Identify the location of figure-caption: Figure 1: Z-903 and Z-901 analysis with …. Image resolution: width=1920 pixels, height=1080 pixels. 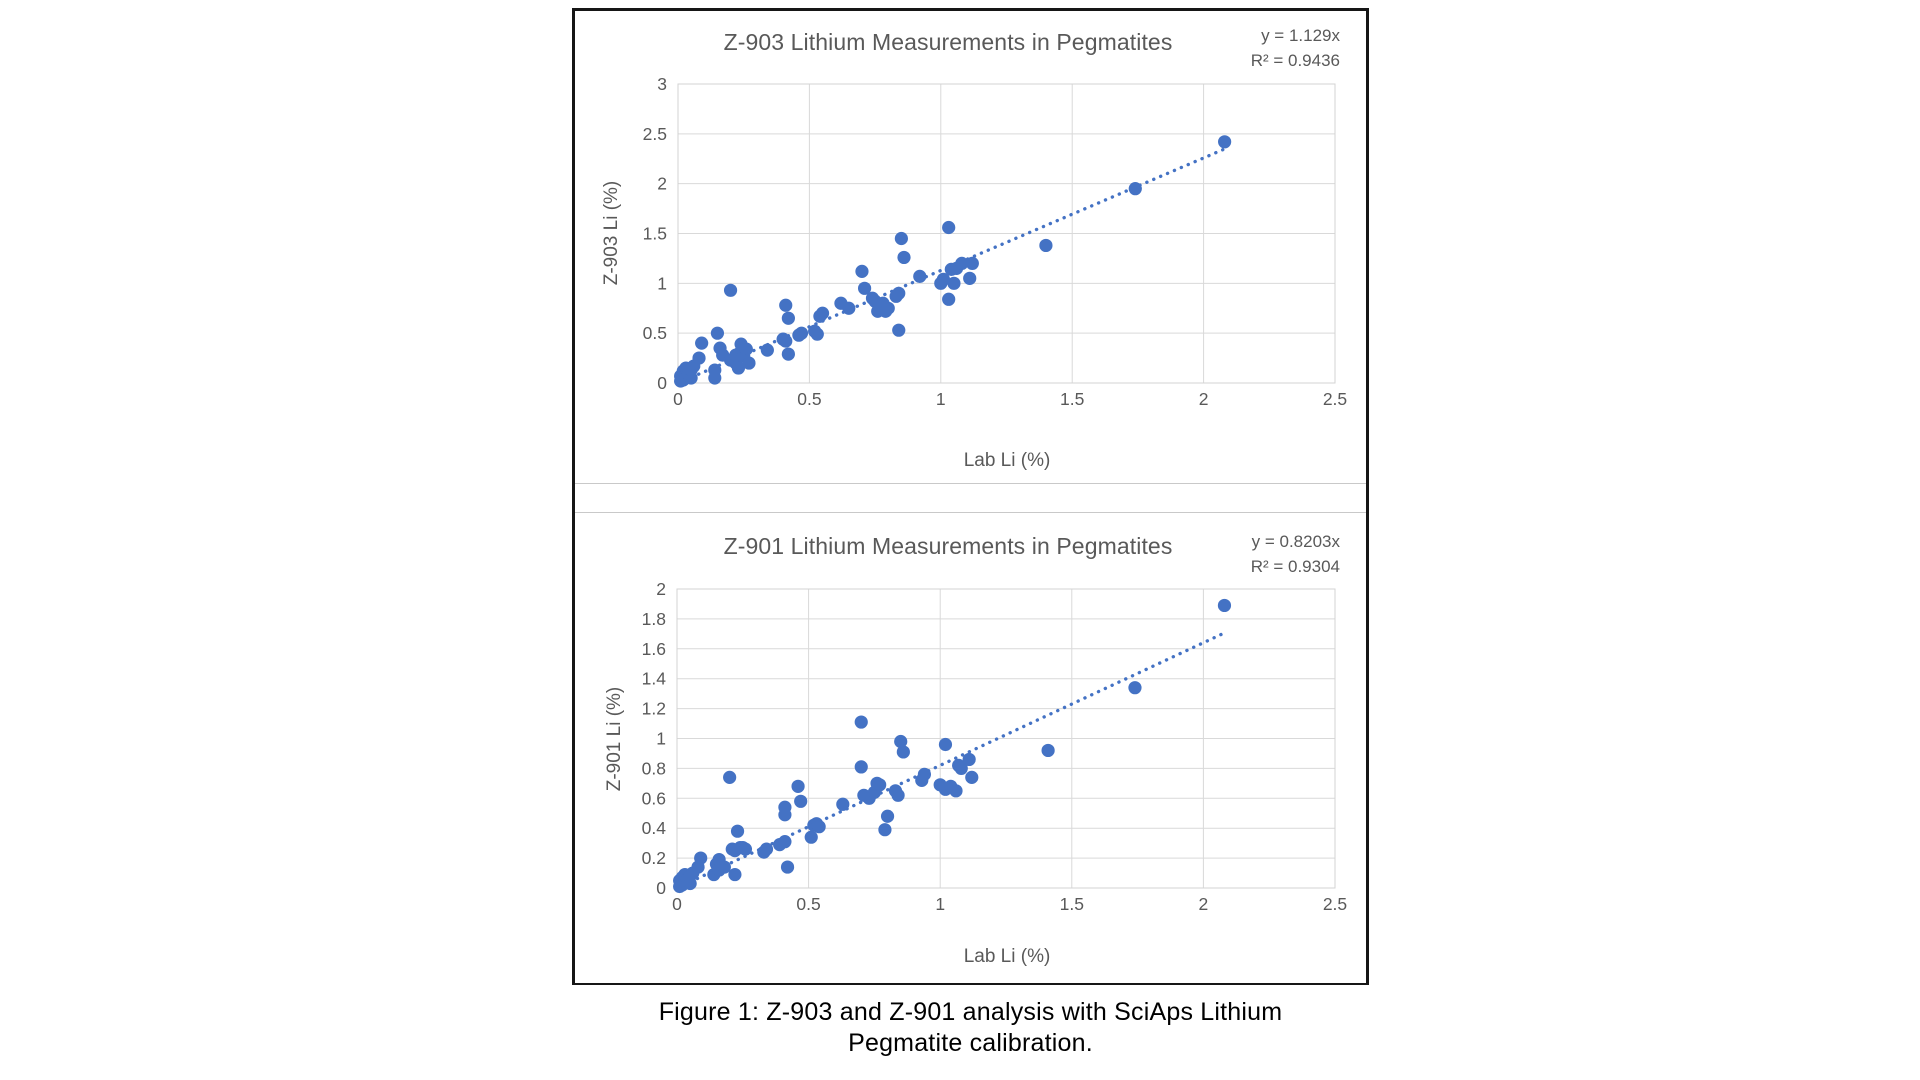
(970, 1028).